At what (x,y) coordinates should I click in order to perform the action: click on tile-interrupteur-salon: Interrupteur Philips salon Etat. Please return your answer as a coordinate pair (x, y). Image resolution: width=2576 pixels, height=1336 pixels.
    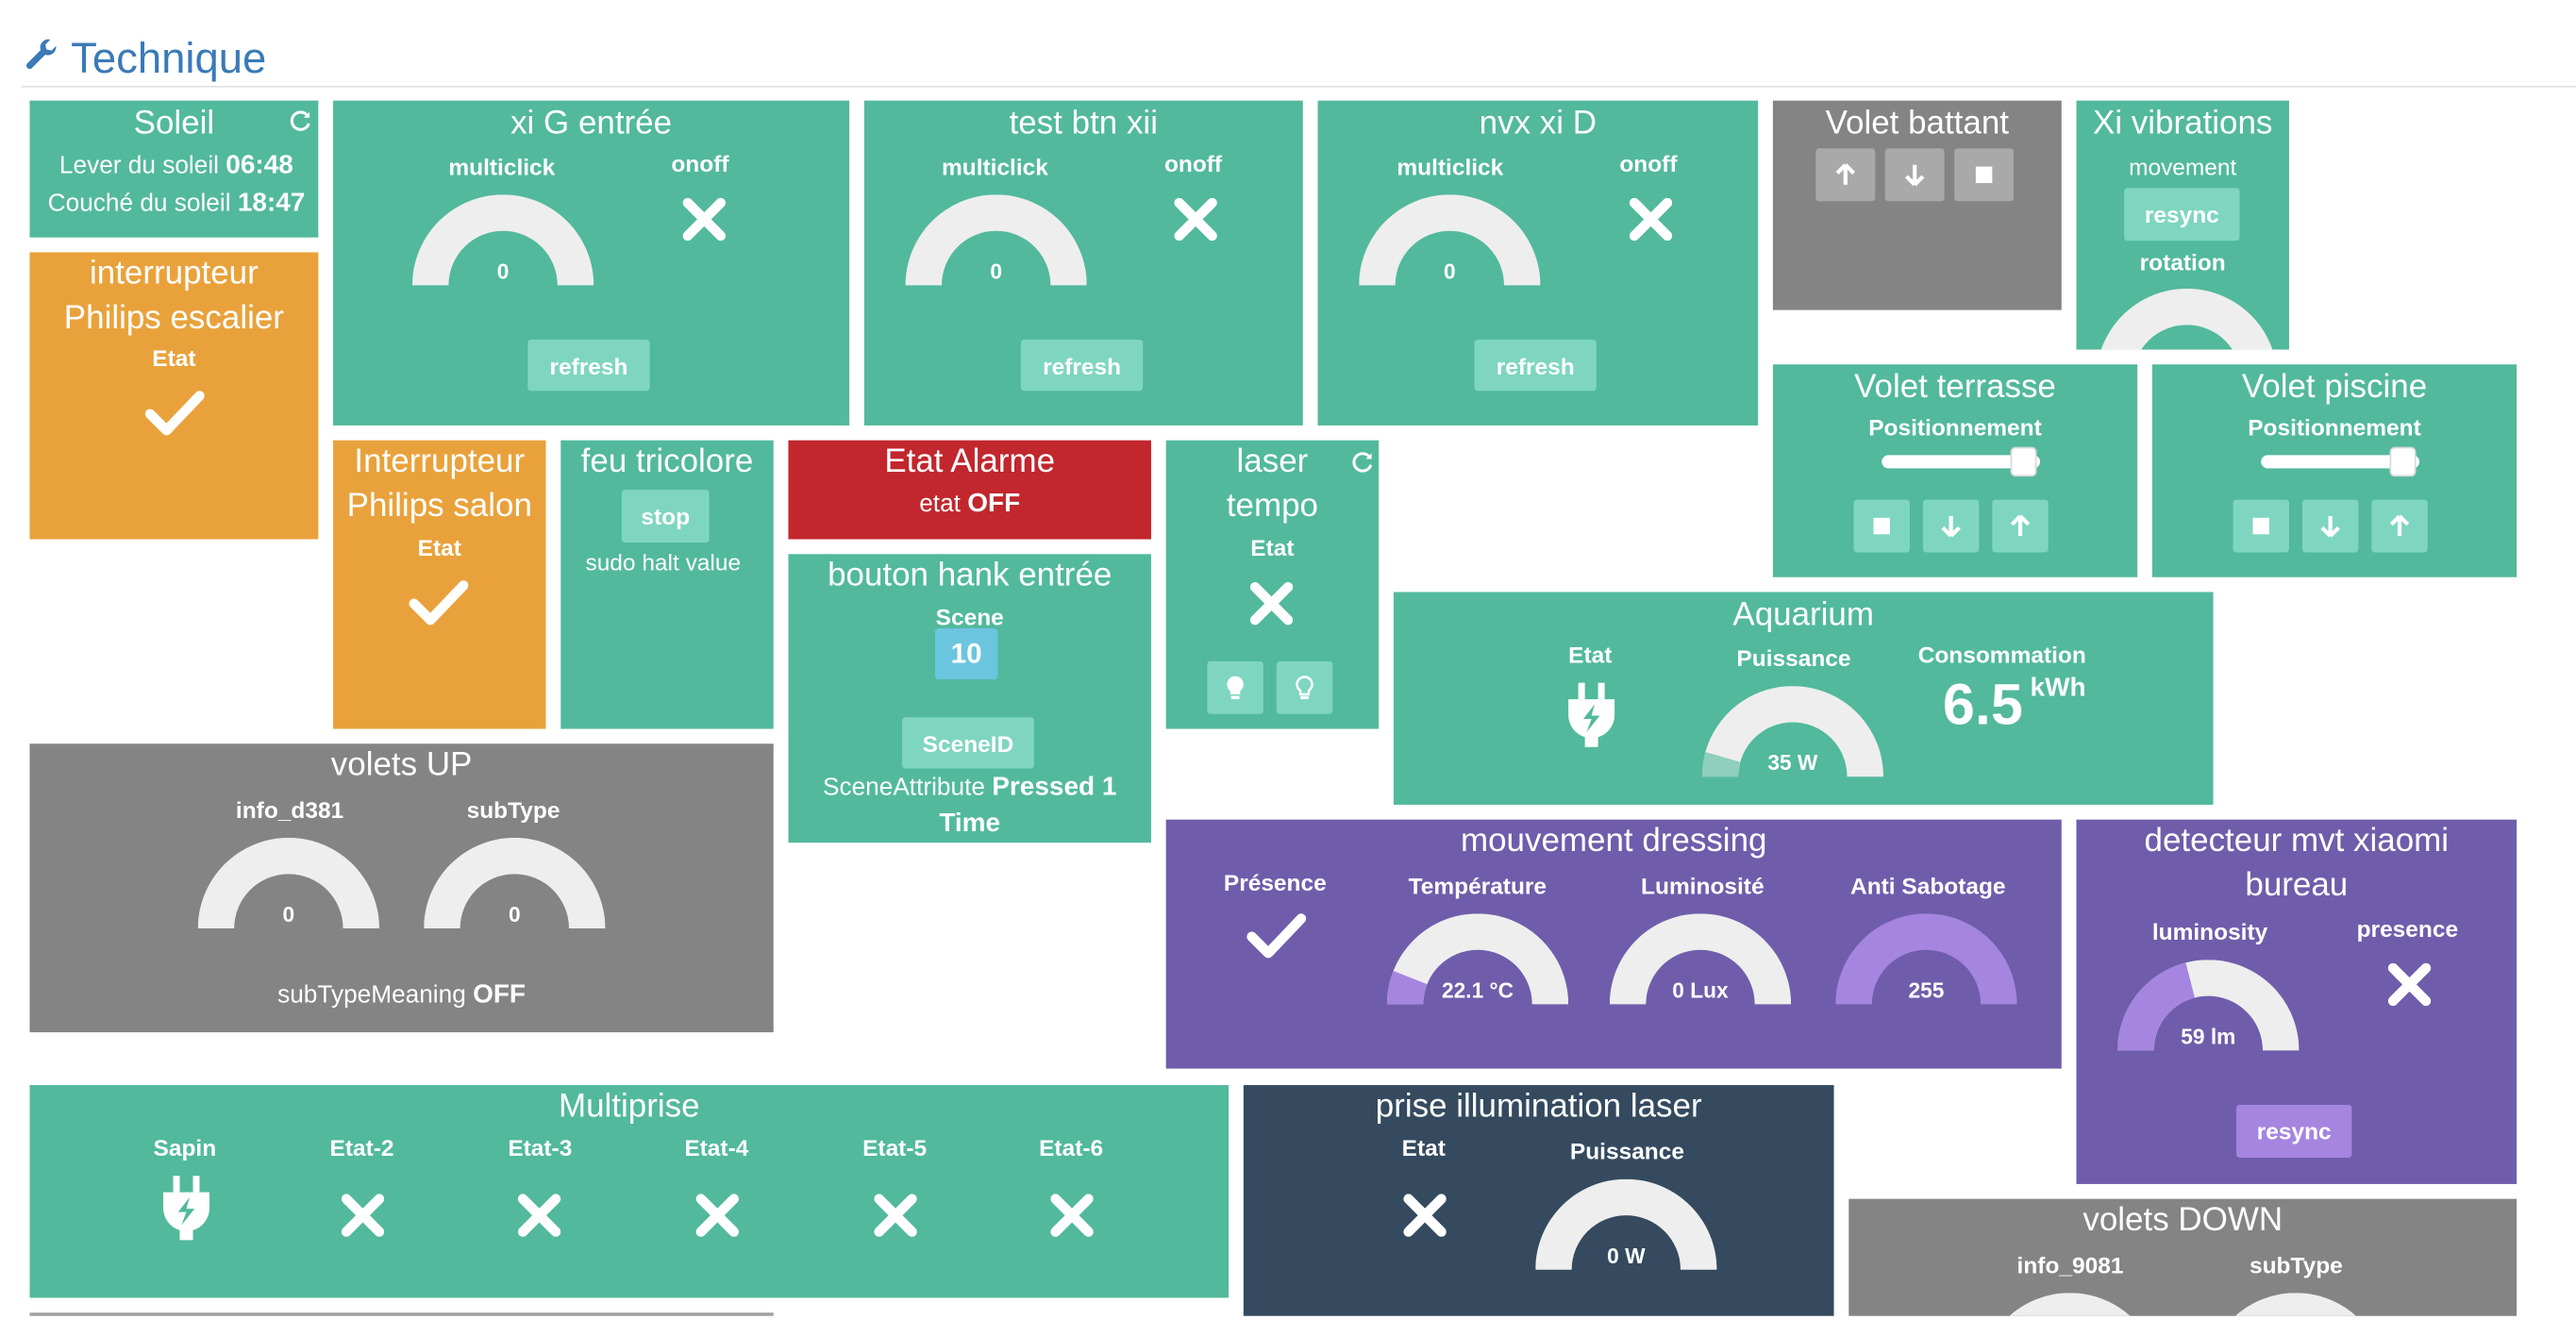
    Looking at the image, I should click on (439, 584).